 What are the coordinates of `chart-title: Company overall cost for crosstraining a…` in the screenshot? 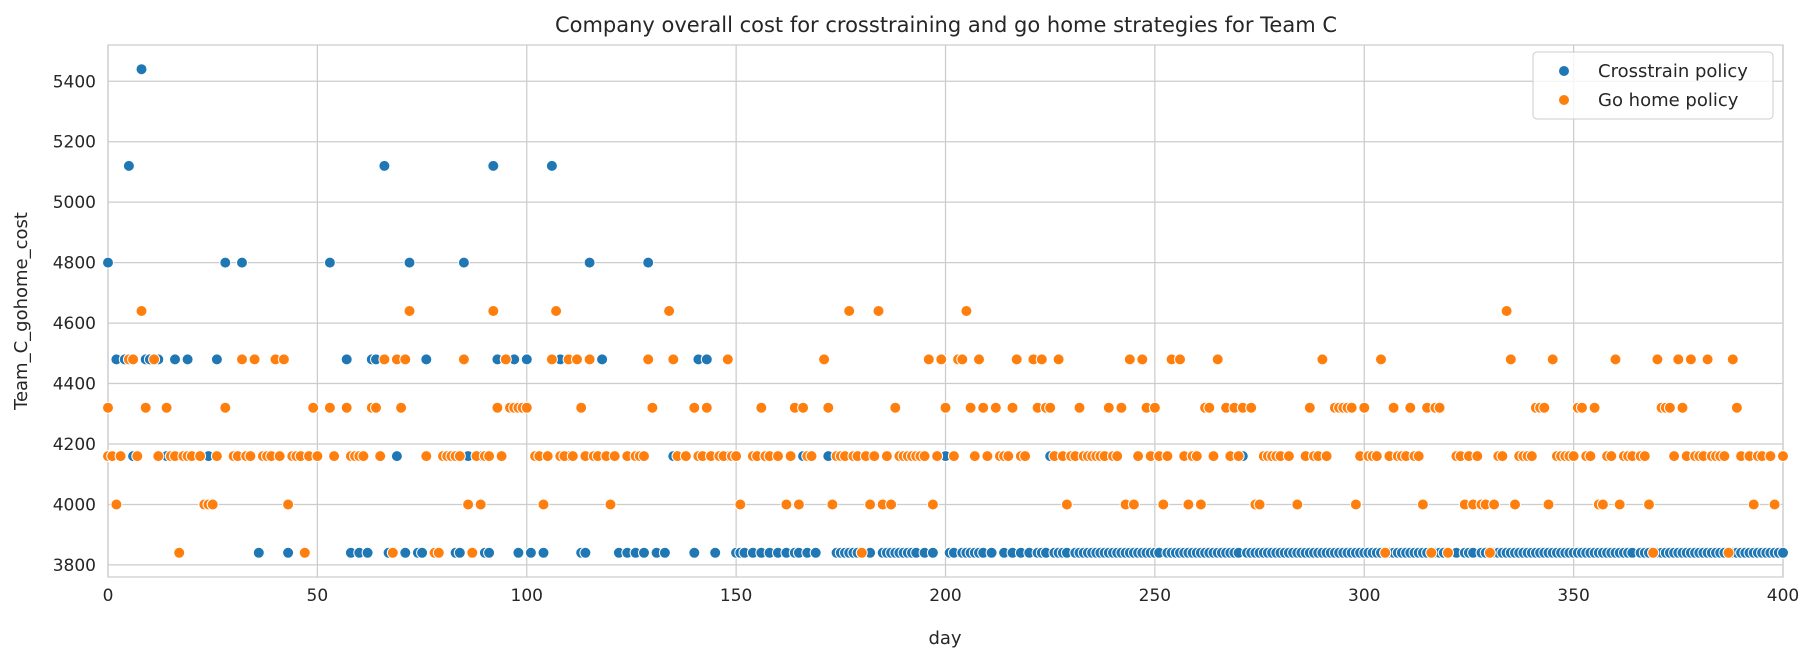 It's located at (946, 25).